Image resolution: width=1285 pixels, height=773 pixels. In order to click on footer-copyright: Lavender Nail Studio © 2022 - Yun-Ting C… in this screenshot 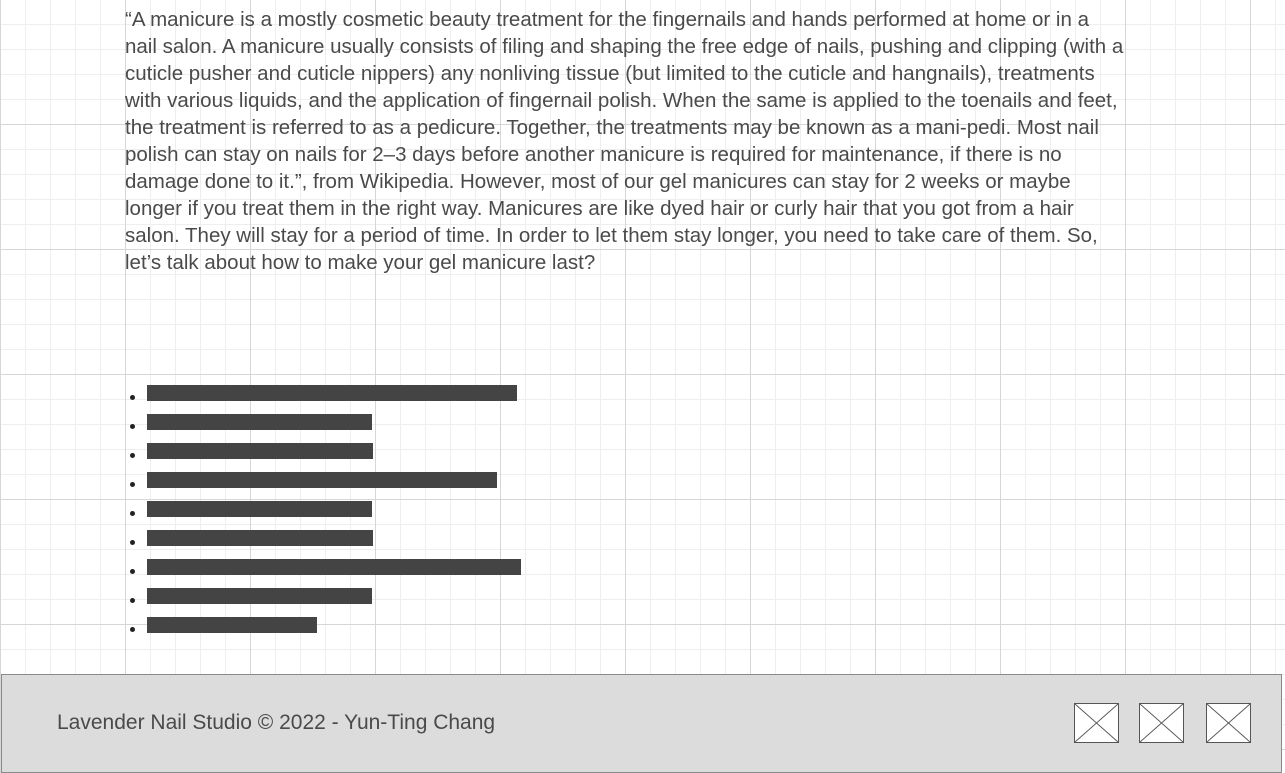, I will do `click(276, 722)`.